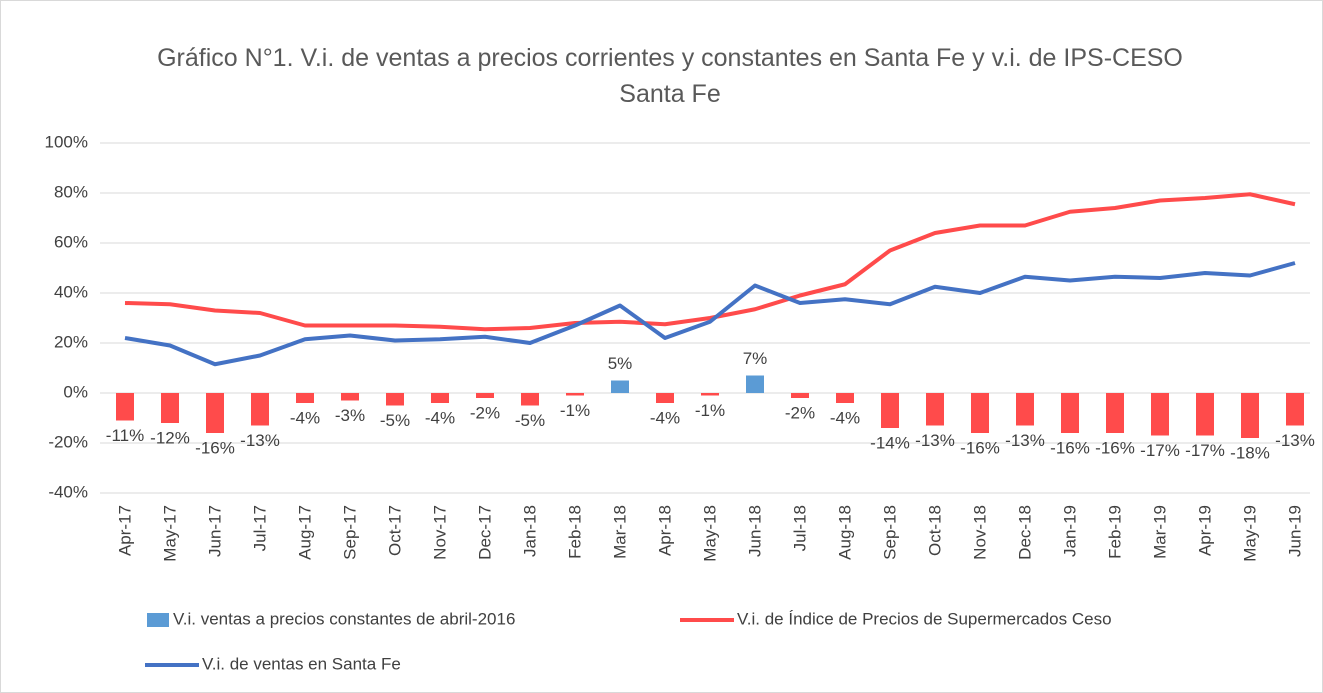 This screenshot has width=1323, height=693. What do you see at coordinates (755, 358) in the screenshot?
I see `data-label: 7%` at bounding box center [755, 358].